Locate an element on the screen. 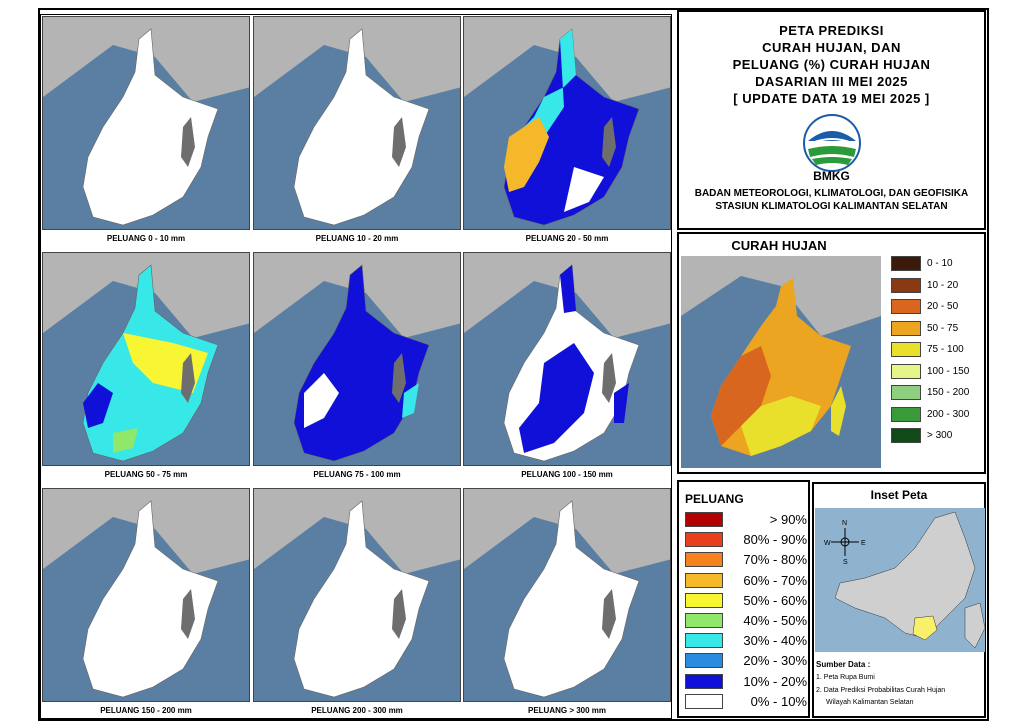 The width and height of the screenshot is (1024, 724). inset-map: N E S W is located at coordinates (900, 580).